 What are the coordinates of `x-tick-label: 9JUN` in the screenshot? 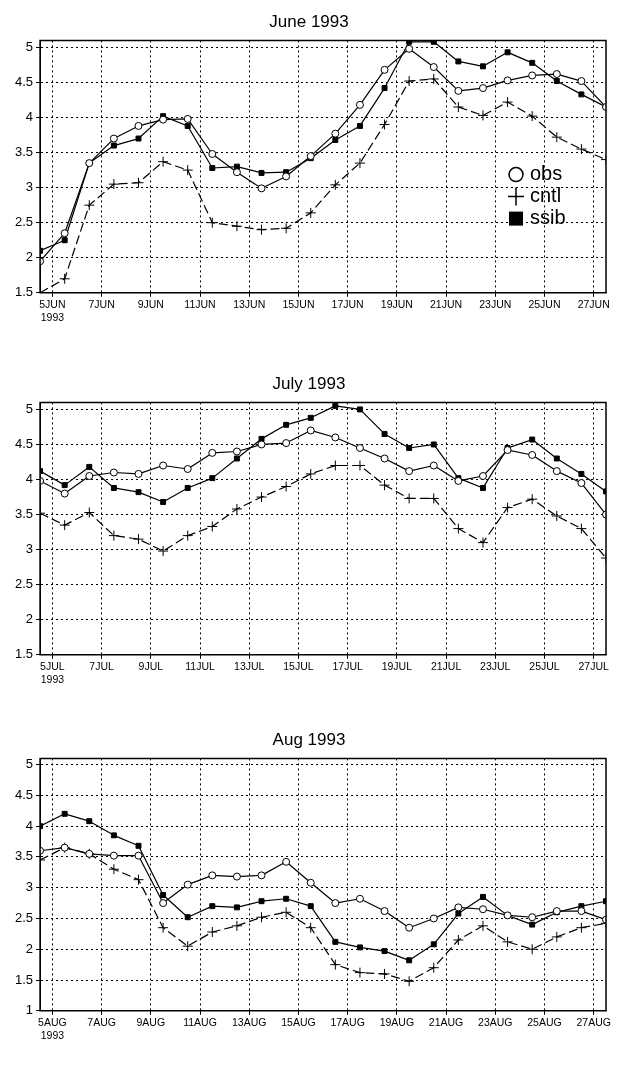 It's located at (150, 303).